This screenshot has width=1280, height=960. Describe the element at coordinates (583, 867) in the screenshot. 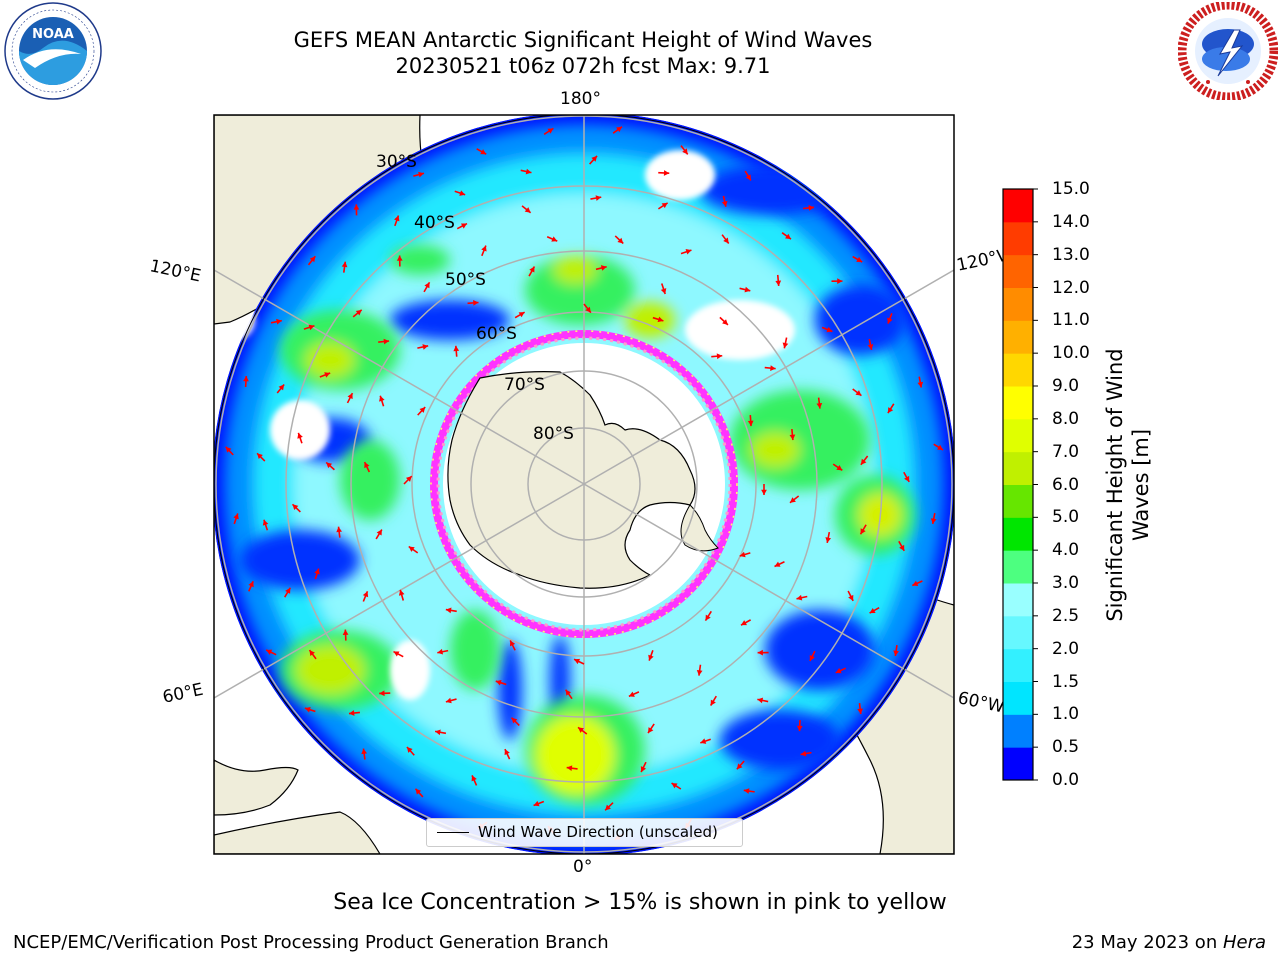

I see `lon-label-0: 0°` at that location.